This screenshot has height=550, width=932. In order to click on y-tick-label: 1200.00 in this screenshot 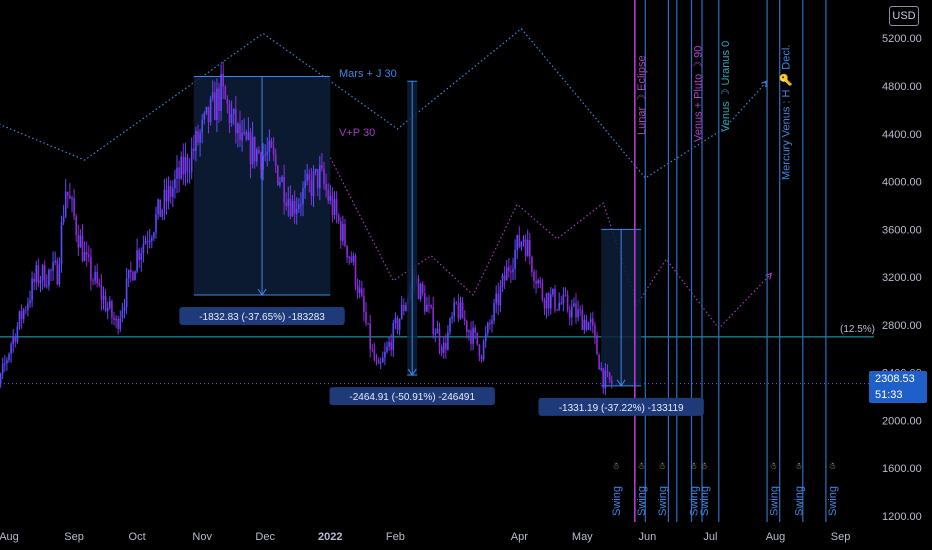, I will do `click(902, 517)`.